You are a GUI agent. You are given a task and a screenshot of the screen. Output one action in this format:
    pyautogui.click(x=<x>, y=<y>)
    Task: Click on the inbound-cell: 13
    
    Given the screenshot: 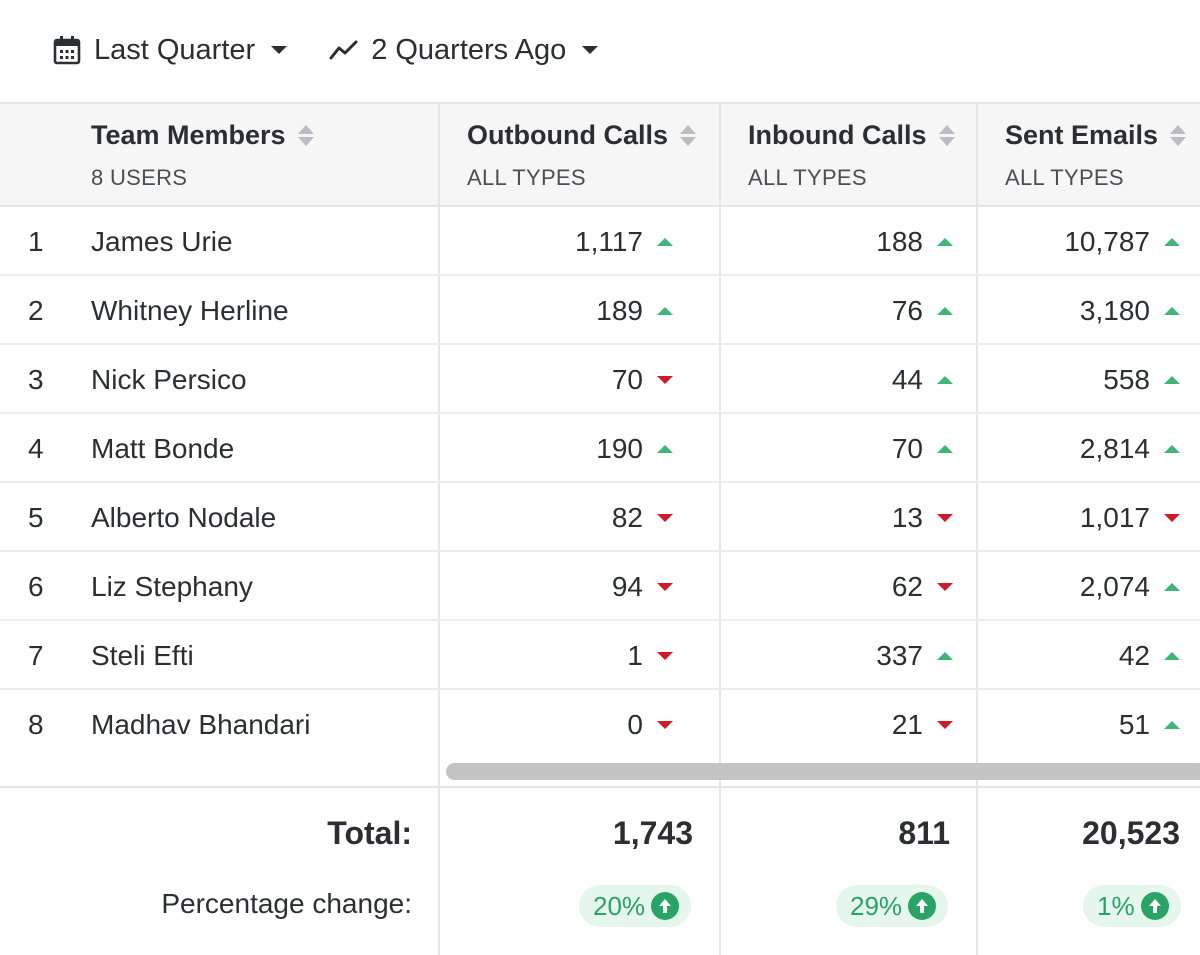 What is the action you would take?
    pyautogui.click(x=922, y=517)
    